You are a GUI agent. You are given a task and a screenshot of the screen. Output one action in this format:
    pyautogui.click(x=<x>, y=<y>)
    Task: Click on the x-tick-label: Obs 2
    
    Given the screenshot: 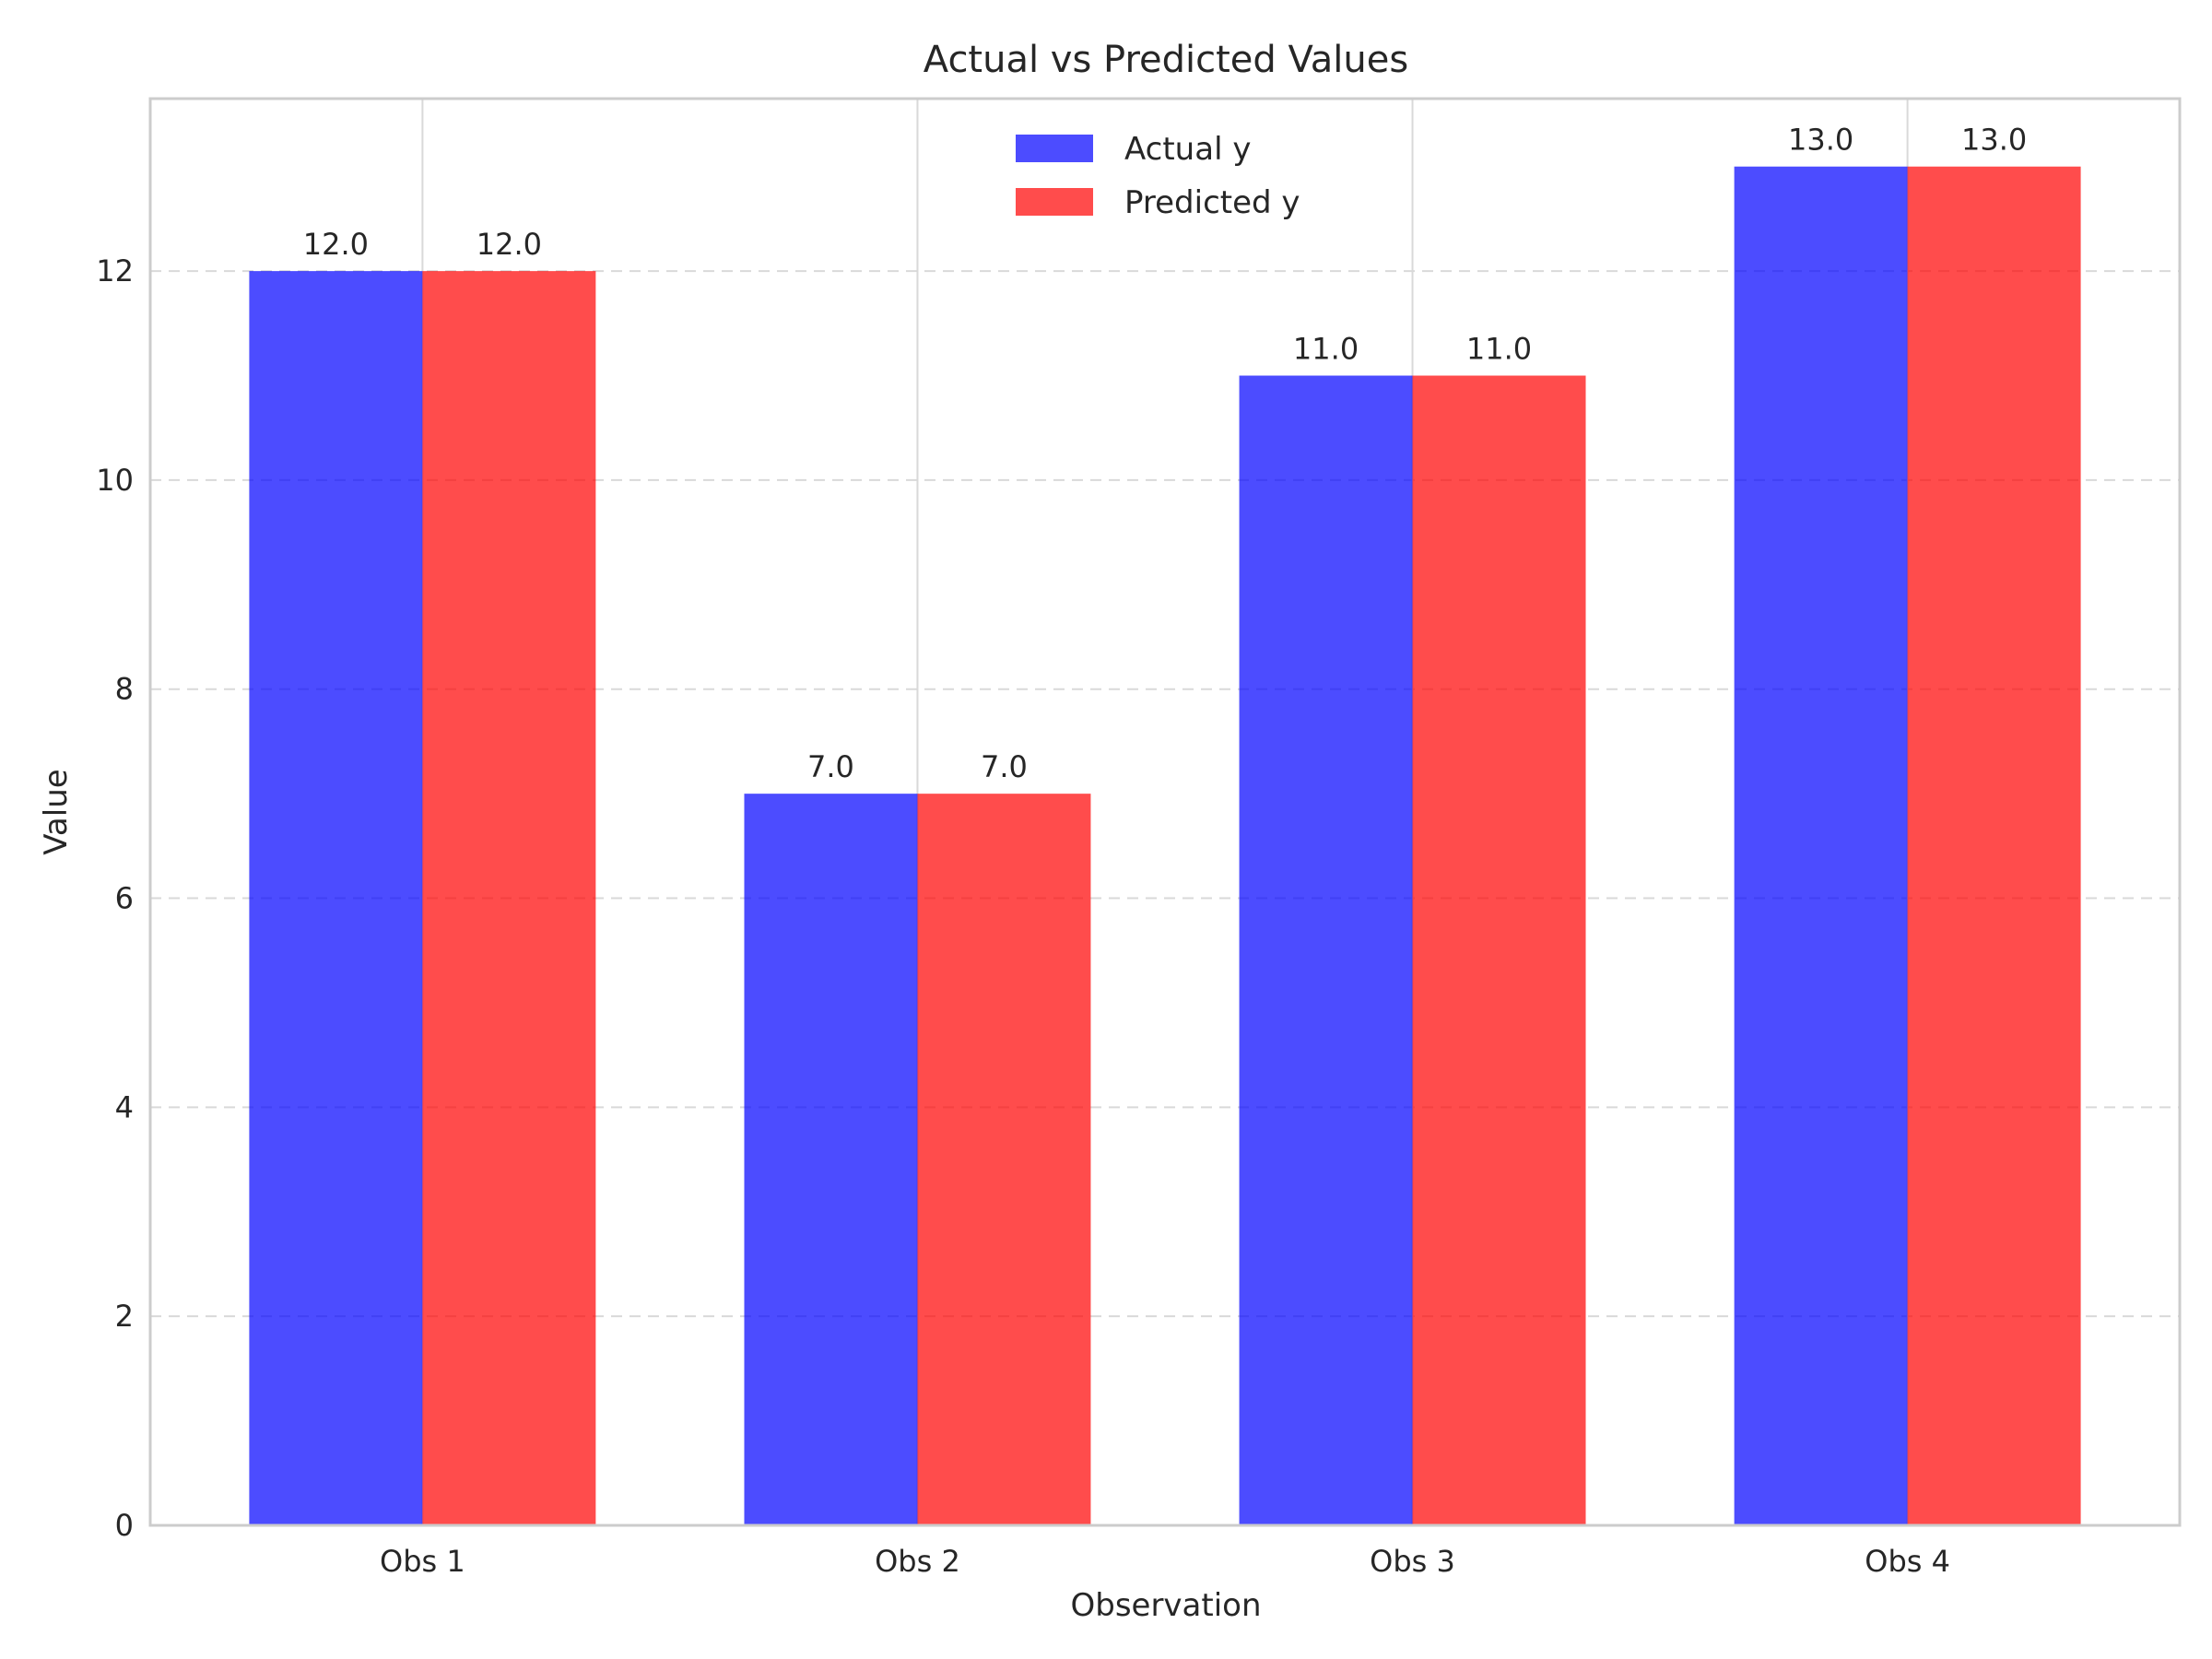 What is the action you would take?
    pyautogui.click(x=917, y=1561)
    